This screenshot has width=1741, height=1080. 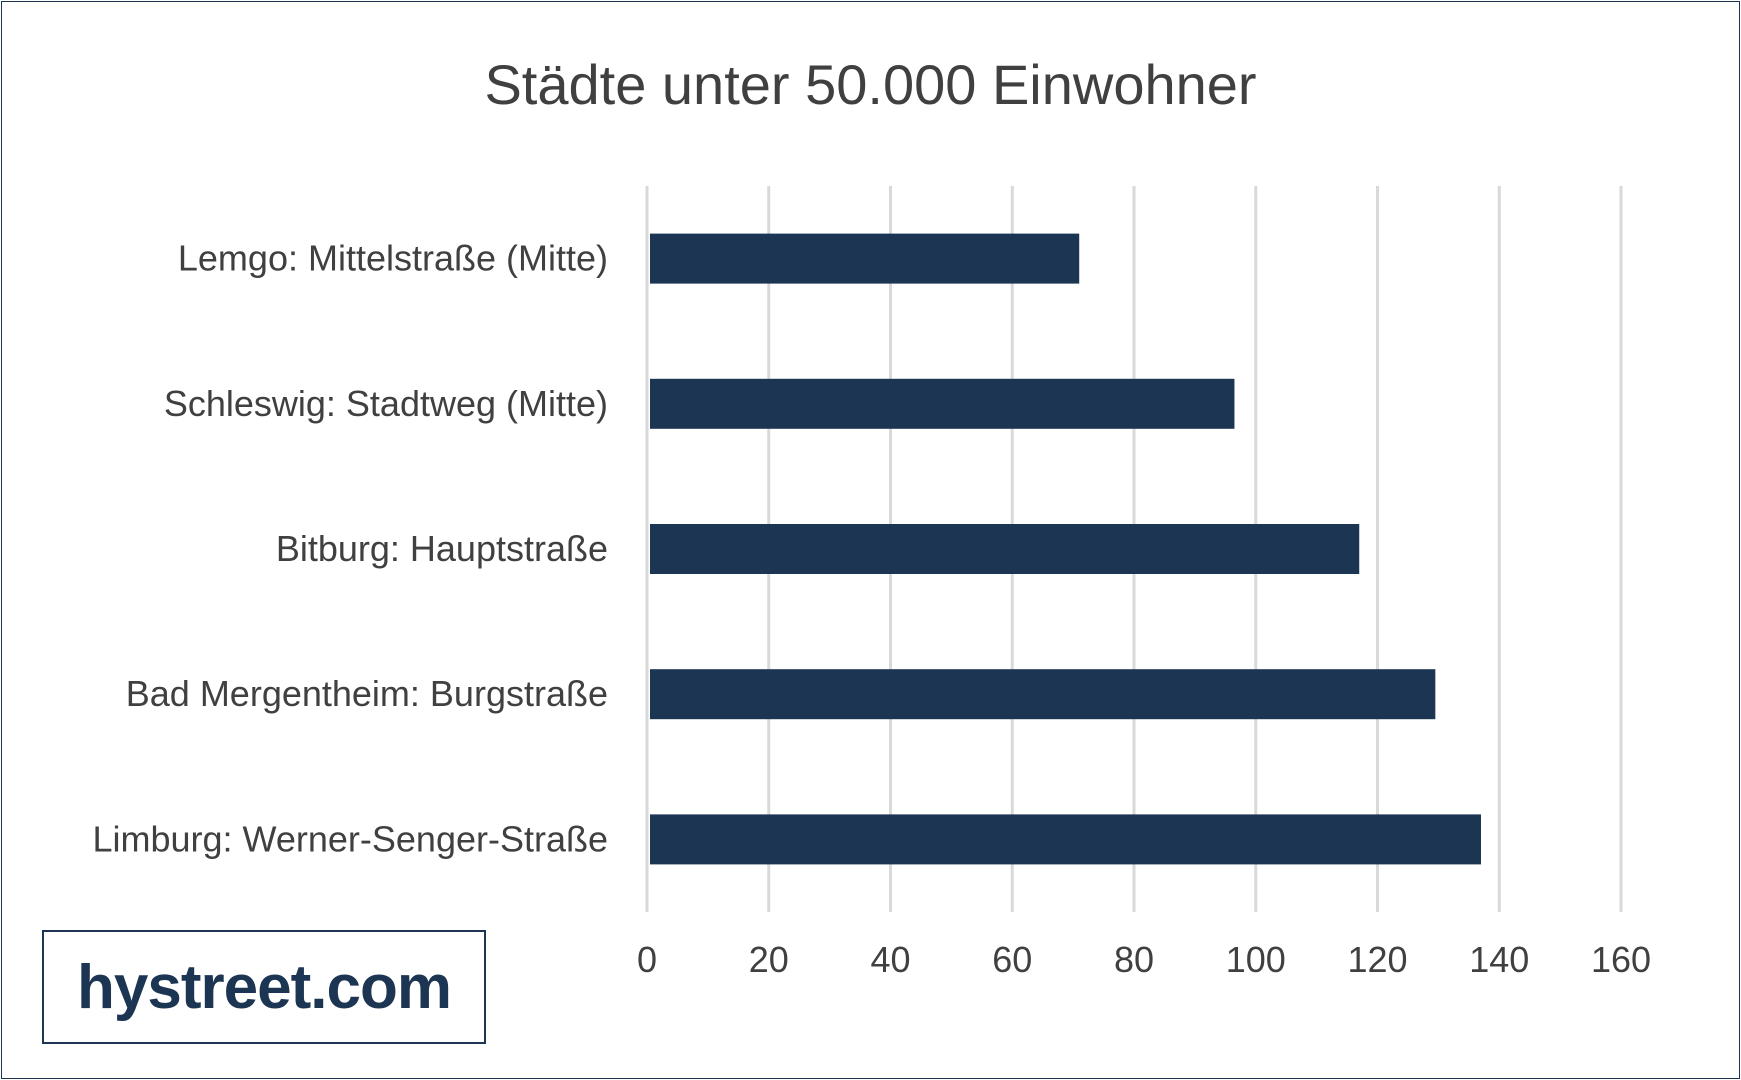 What do you see at coordinates (1621, 959) in the screenshot?
I see `x-tick-label: 160` at bounding box center [1621, 959].